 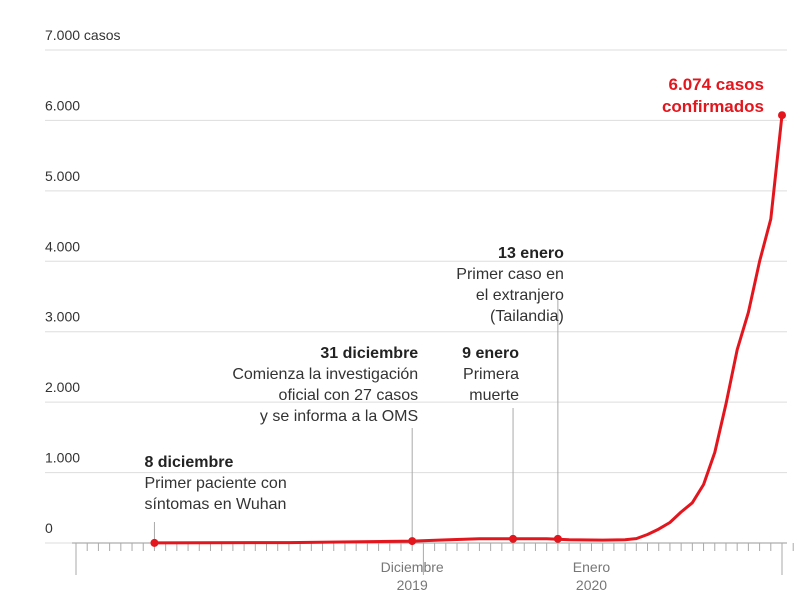 I want to click on annotation-title: 8 diciembre, so click(x=188, y=462).